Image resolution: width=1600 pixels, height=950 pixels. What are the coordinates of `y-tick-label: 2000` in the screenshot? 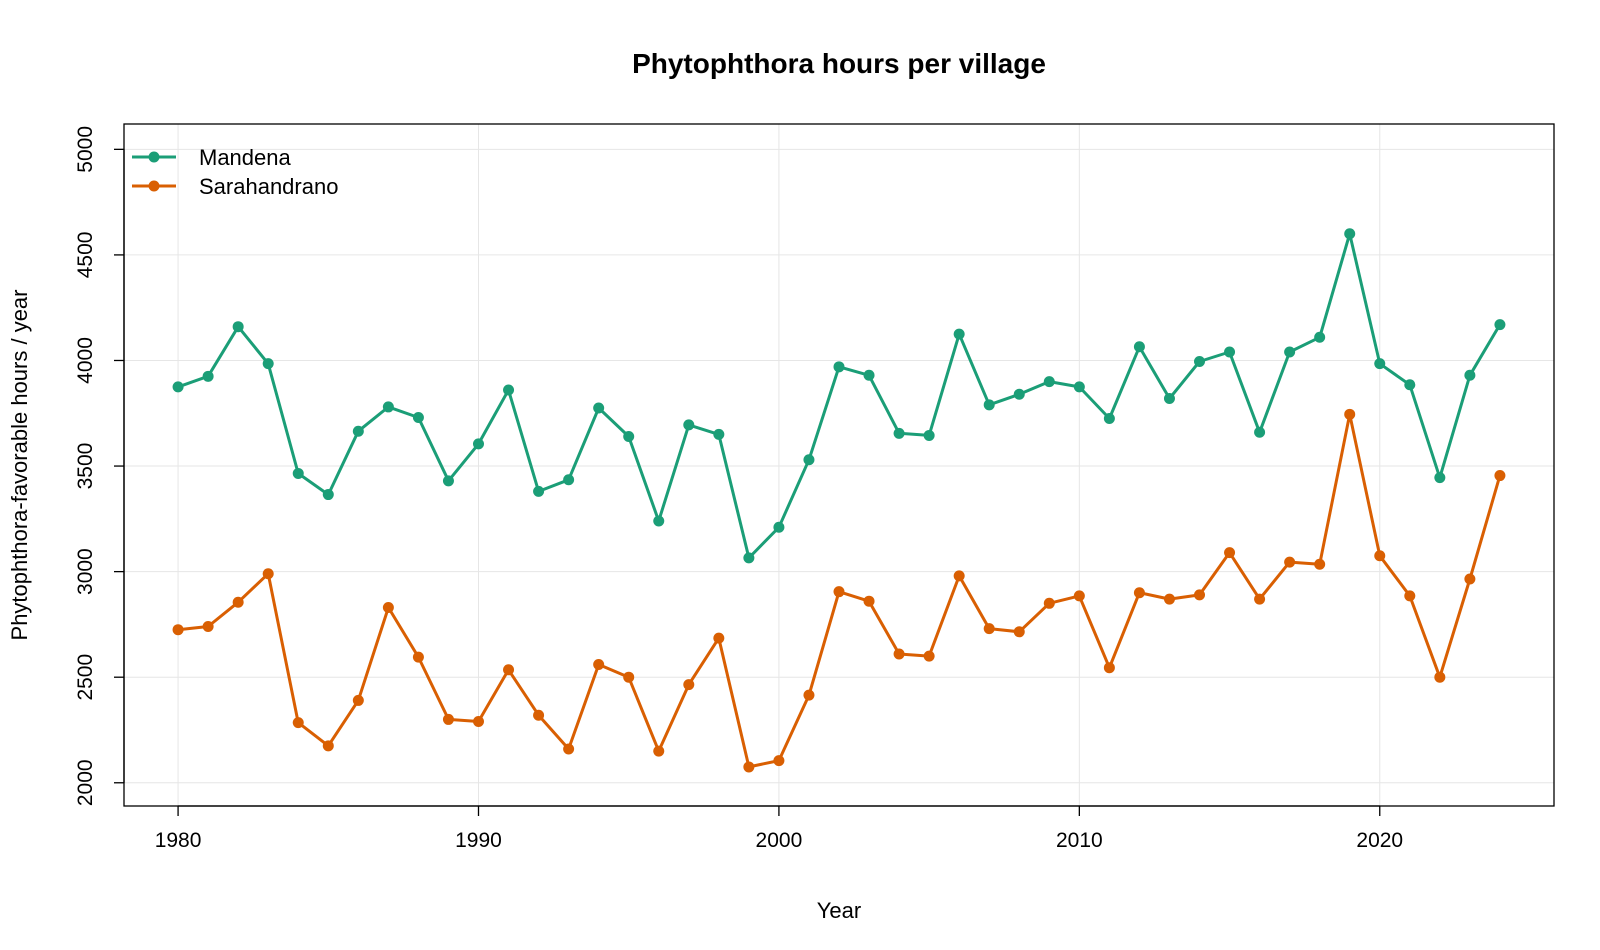 It's located at (85, 782).